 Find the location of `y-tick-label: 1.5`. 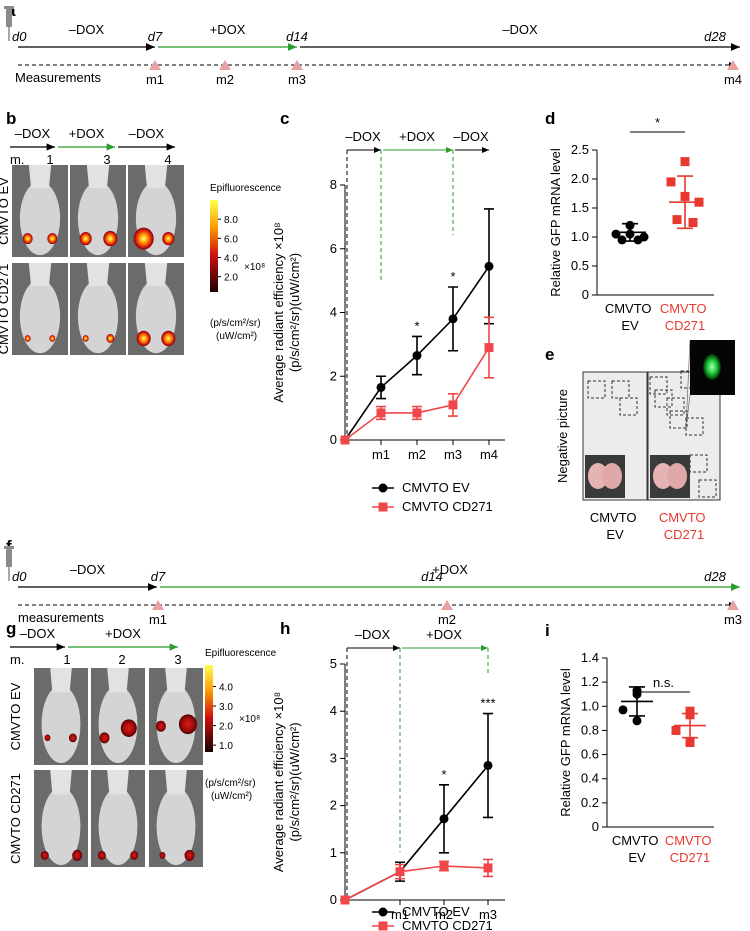

y-tick-label: 1.5 is located at coordinates (580, 207).